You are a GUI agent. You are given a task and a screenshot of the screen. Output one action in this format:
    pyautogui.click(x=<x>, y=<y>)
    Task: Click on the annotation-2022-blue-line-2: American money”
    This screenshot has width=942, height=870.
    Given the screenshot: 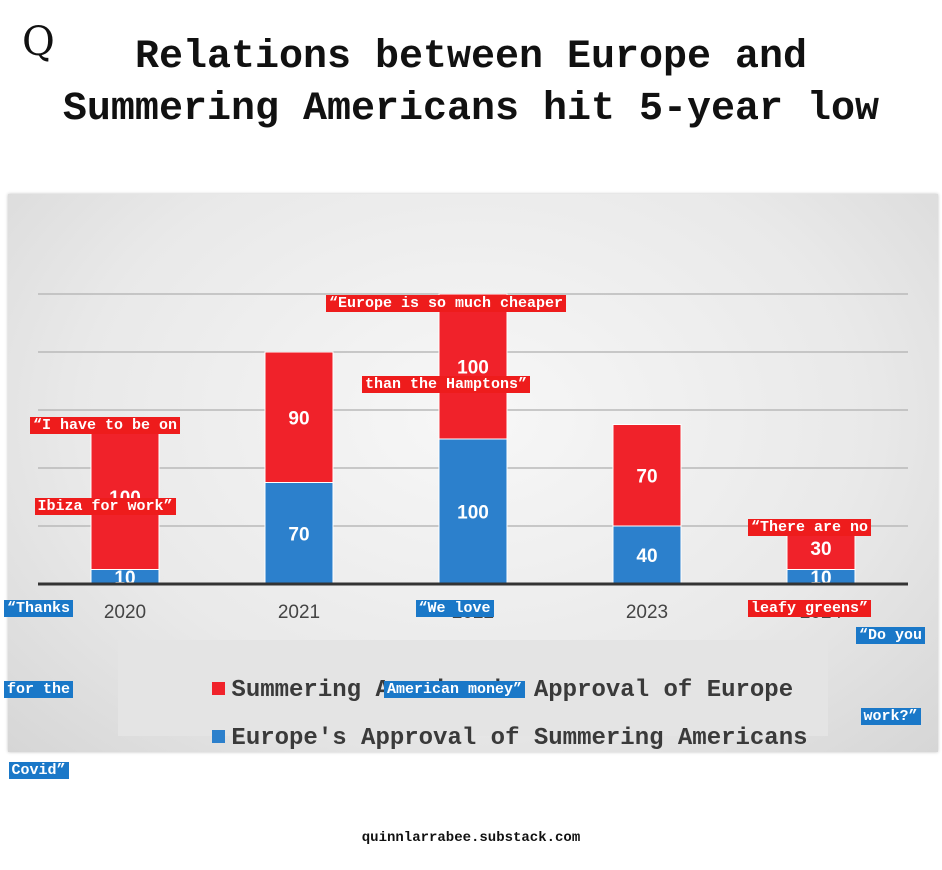 What is the action you would take?
    pyautogui.click(x=455, y=689)
    